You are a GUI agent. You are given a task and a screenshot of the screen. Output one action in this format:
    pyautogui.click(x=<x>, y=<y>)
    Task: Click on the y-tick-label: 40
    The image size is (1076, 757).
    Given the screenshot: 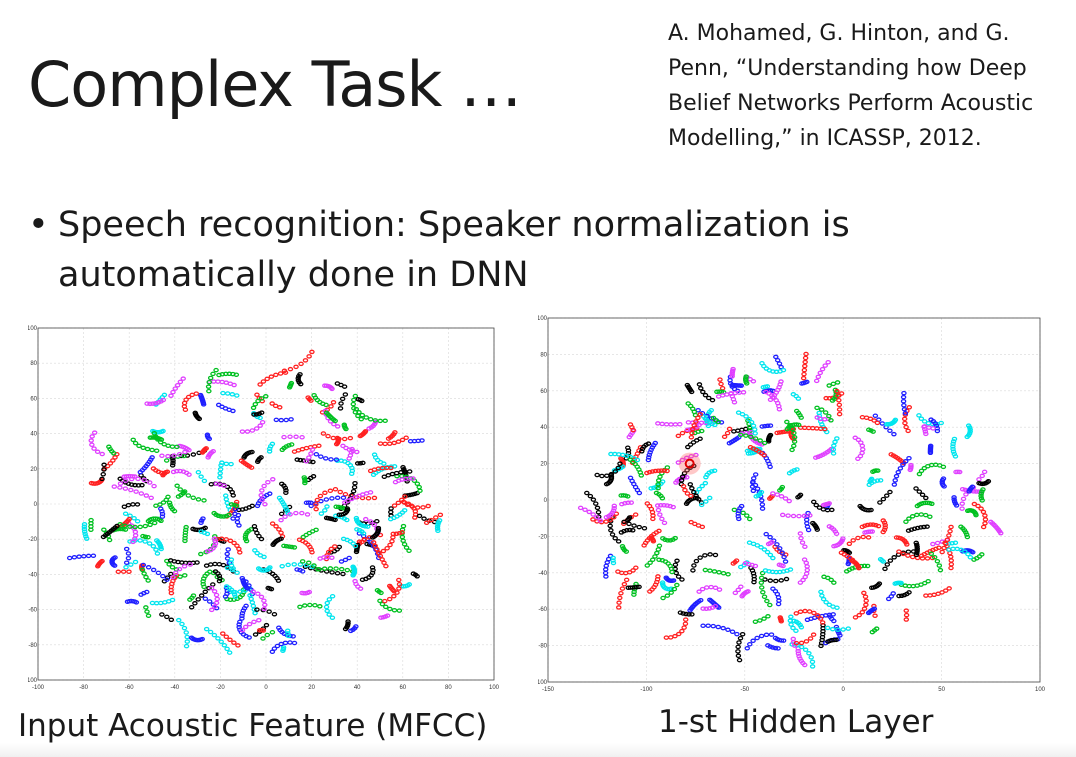 What is the action you would take?
    pyautogui.click(x=33, y=435)
    